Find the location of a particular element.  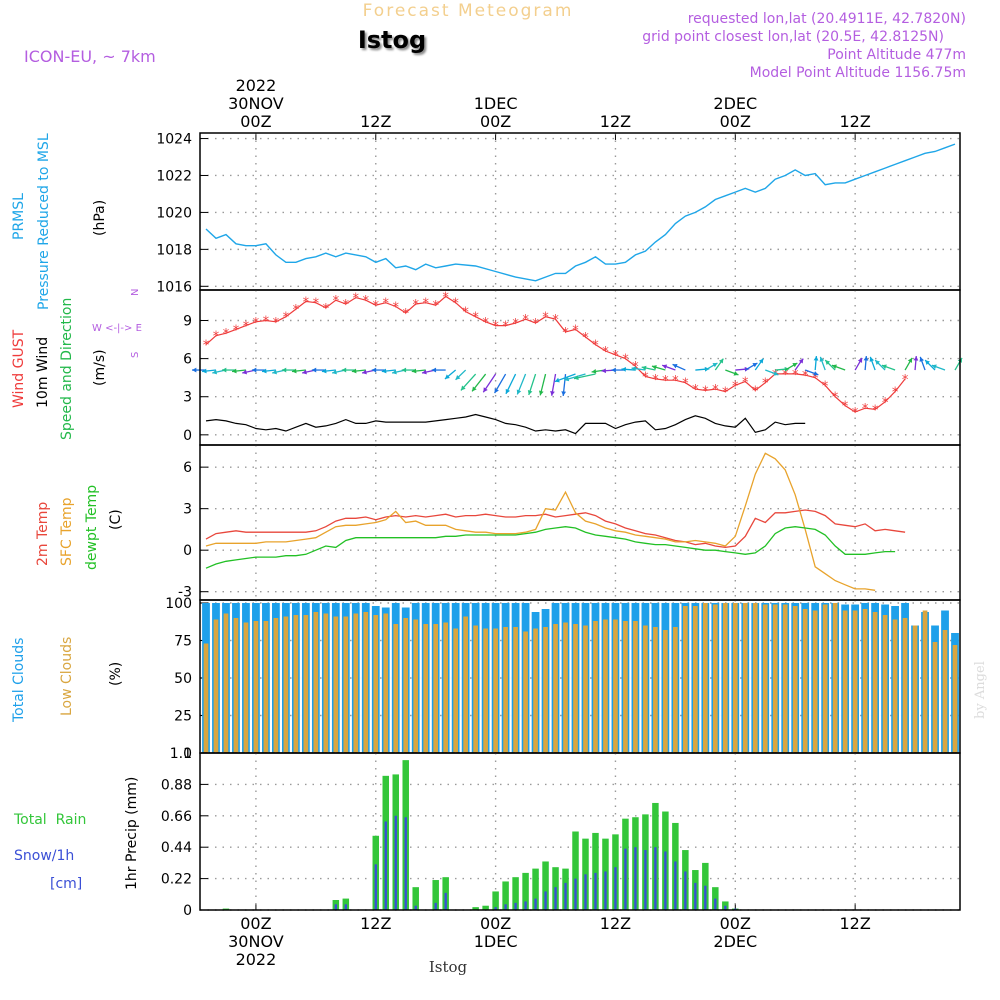

model-label: ICON-EU, ~ 7km is located at coordinates (90, 56).